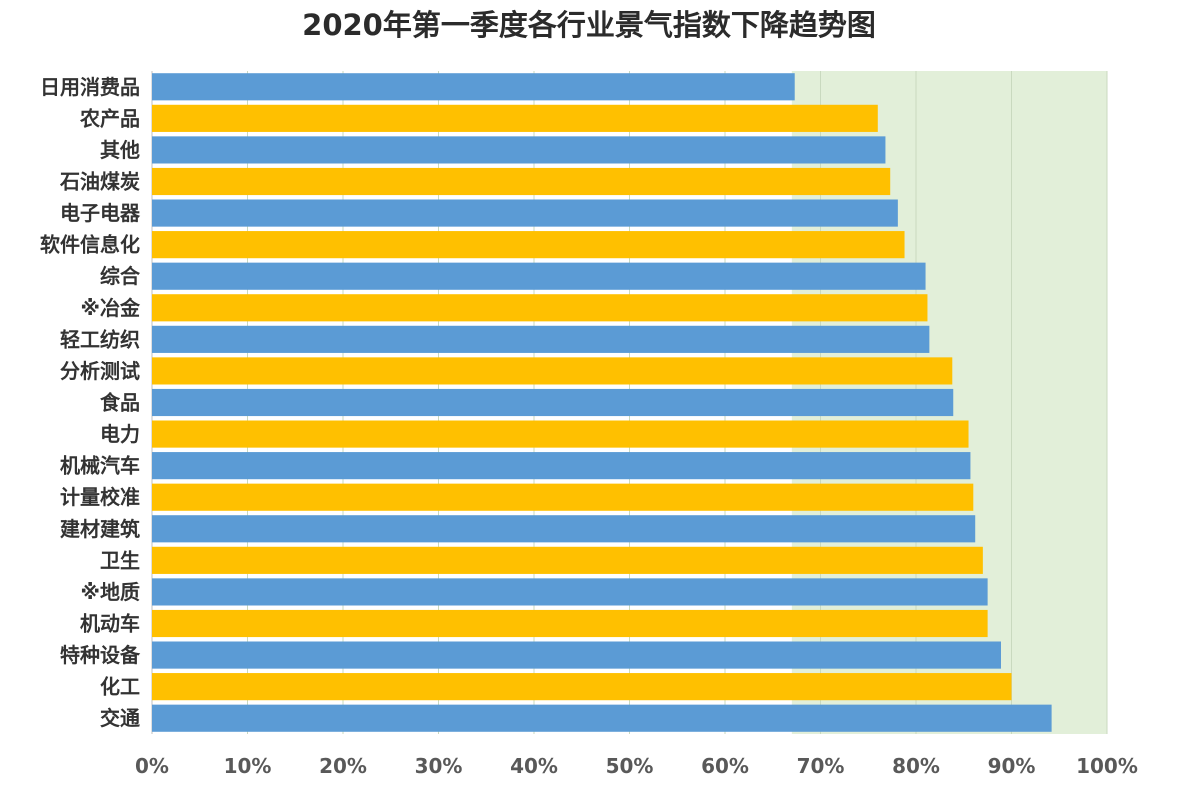  What do you see at coordinates (152, 766) in the screenshot?
I see `x-tick-label: 0%` at bounding box center [152, 766].